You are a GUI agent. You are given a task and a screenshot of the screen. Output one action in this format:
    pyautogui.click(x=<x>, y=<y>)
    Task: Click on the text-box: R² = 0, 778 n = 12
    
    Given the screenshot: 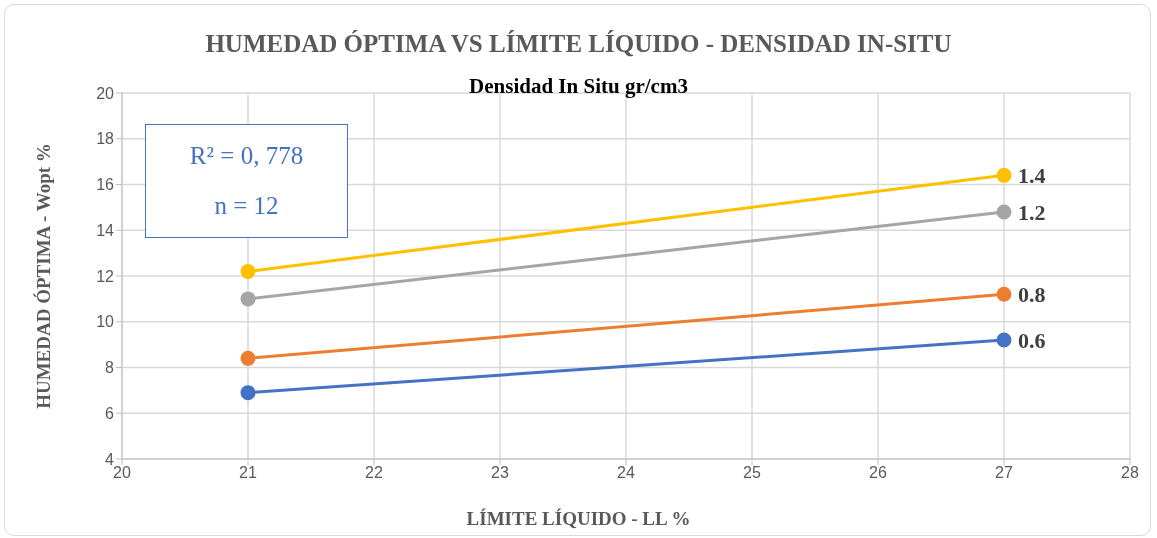 What is the action you would take?
    pyautogui.click(x=246, y=181)
    